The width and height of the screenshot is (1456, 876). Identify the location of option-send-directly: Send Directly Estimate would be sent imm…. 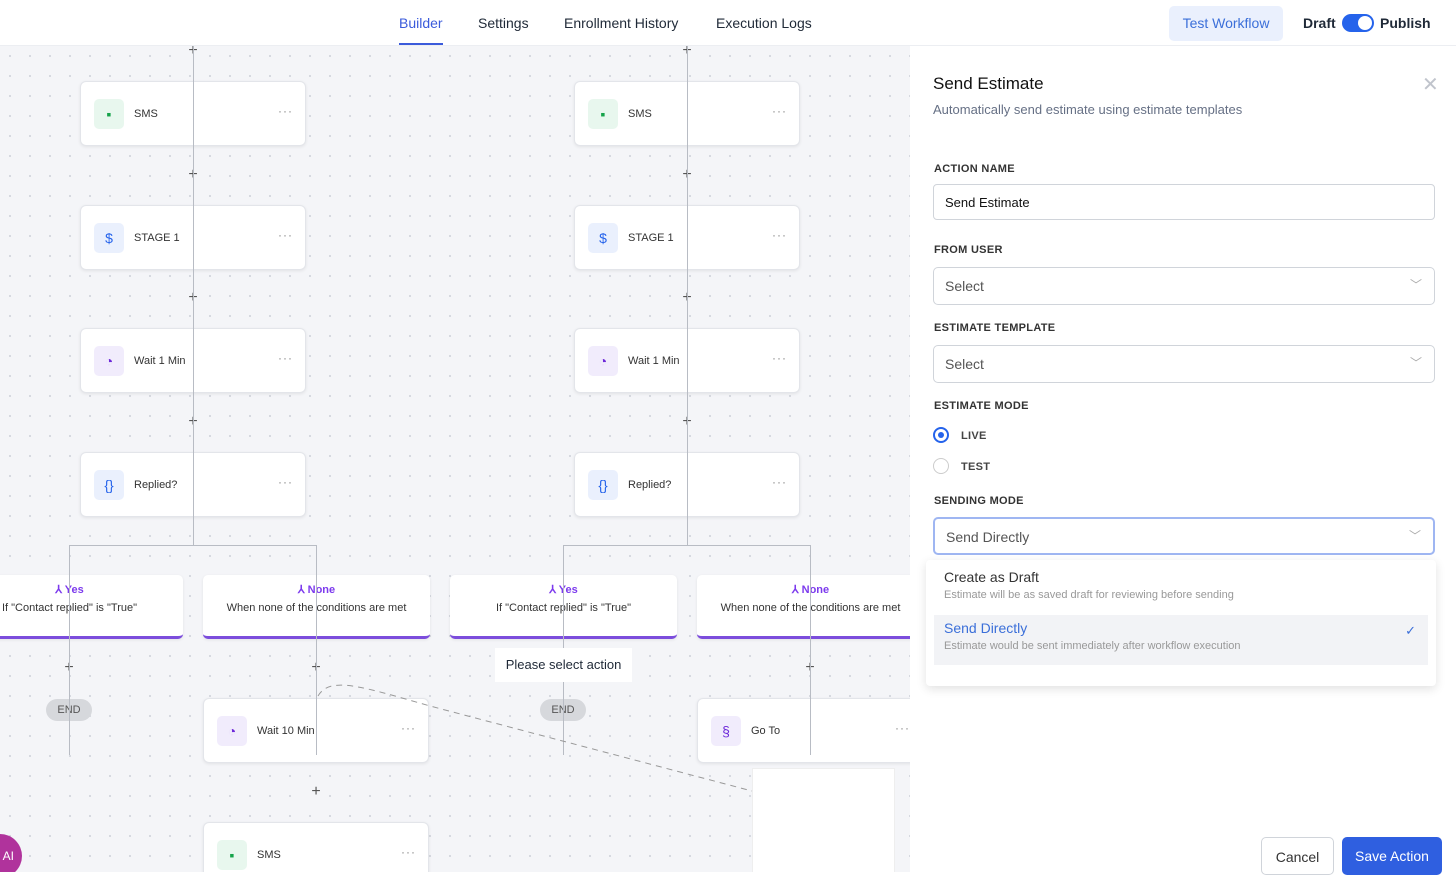
(1181, 640).